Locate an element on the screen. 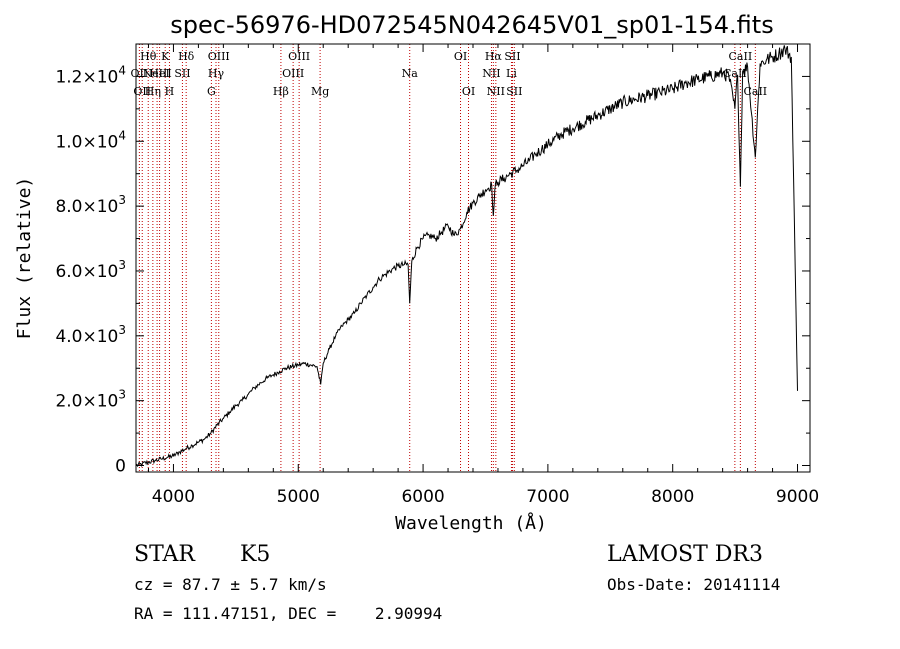 The width and height of the screenshot is (900, 649). y-axis-label: Flux (relative) is located at coordinates (24, 258).